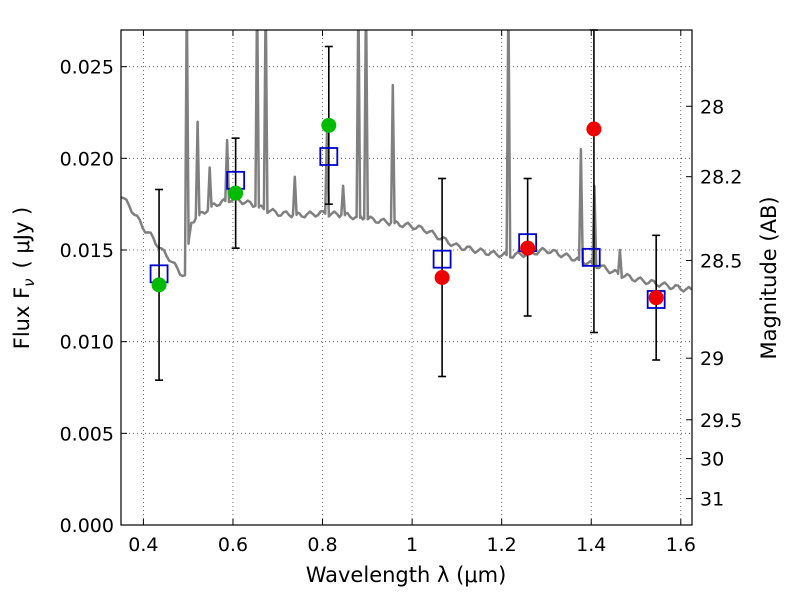 Image resolution: width=800 pixels, height=600 pixels. Describe the element at coordinates (87, 68) in the screenshot. I see `y-tick-label: 0.025` at that location.